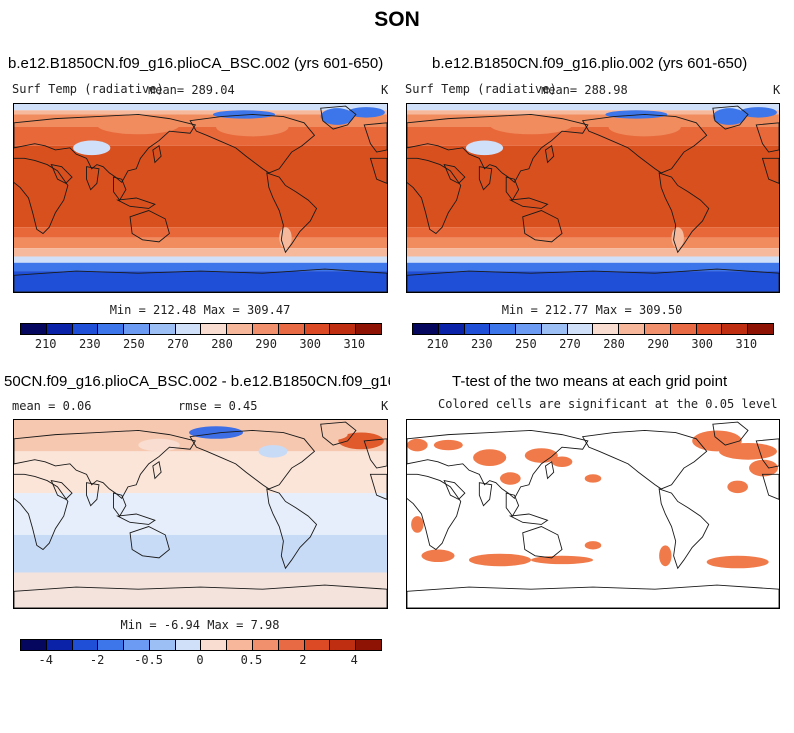  I want to click on strong-cooling-region, so click(216, 432).